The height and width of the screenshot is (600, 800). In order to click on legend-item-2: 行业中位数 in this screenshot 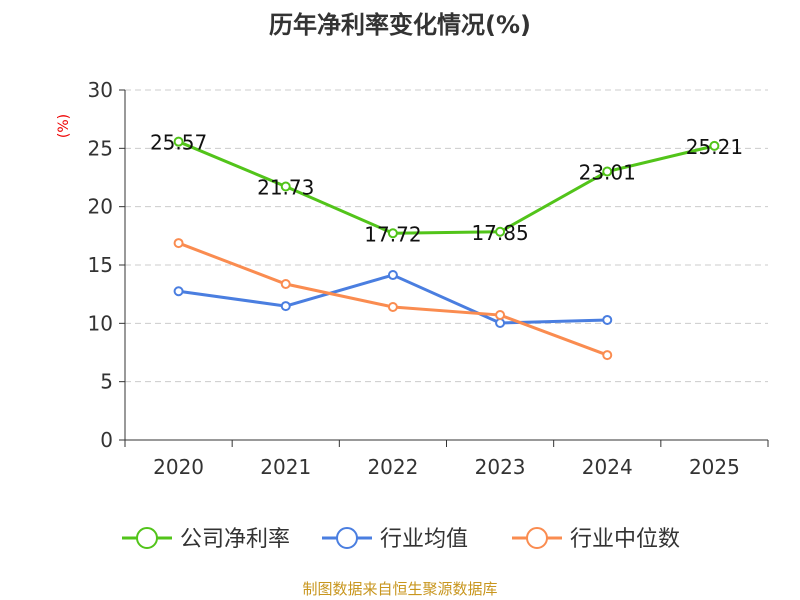, I will do `click(596, 539)`.